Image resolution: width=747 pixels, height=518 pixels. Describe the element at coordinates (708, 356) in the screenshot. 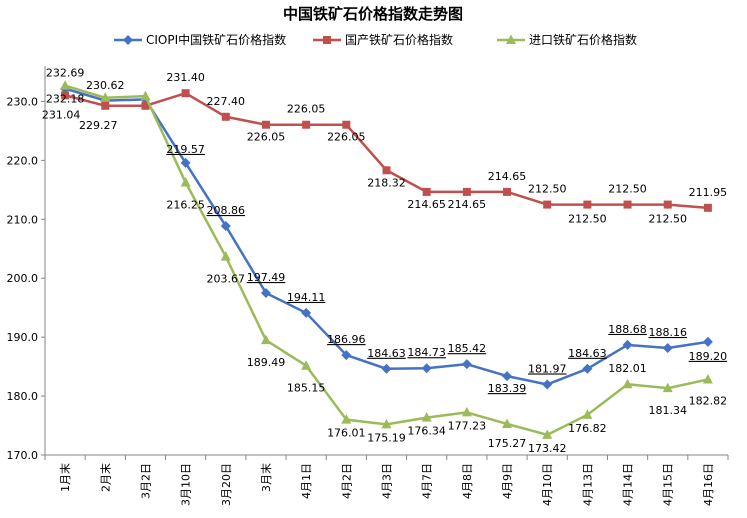

I see `data-label: 189.20` at that location.